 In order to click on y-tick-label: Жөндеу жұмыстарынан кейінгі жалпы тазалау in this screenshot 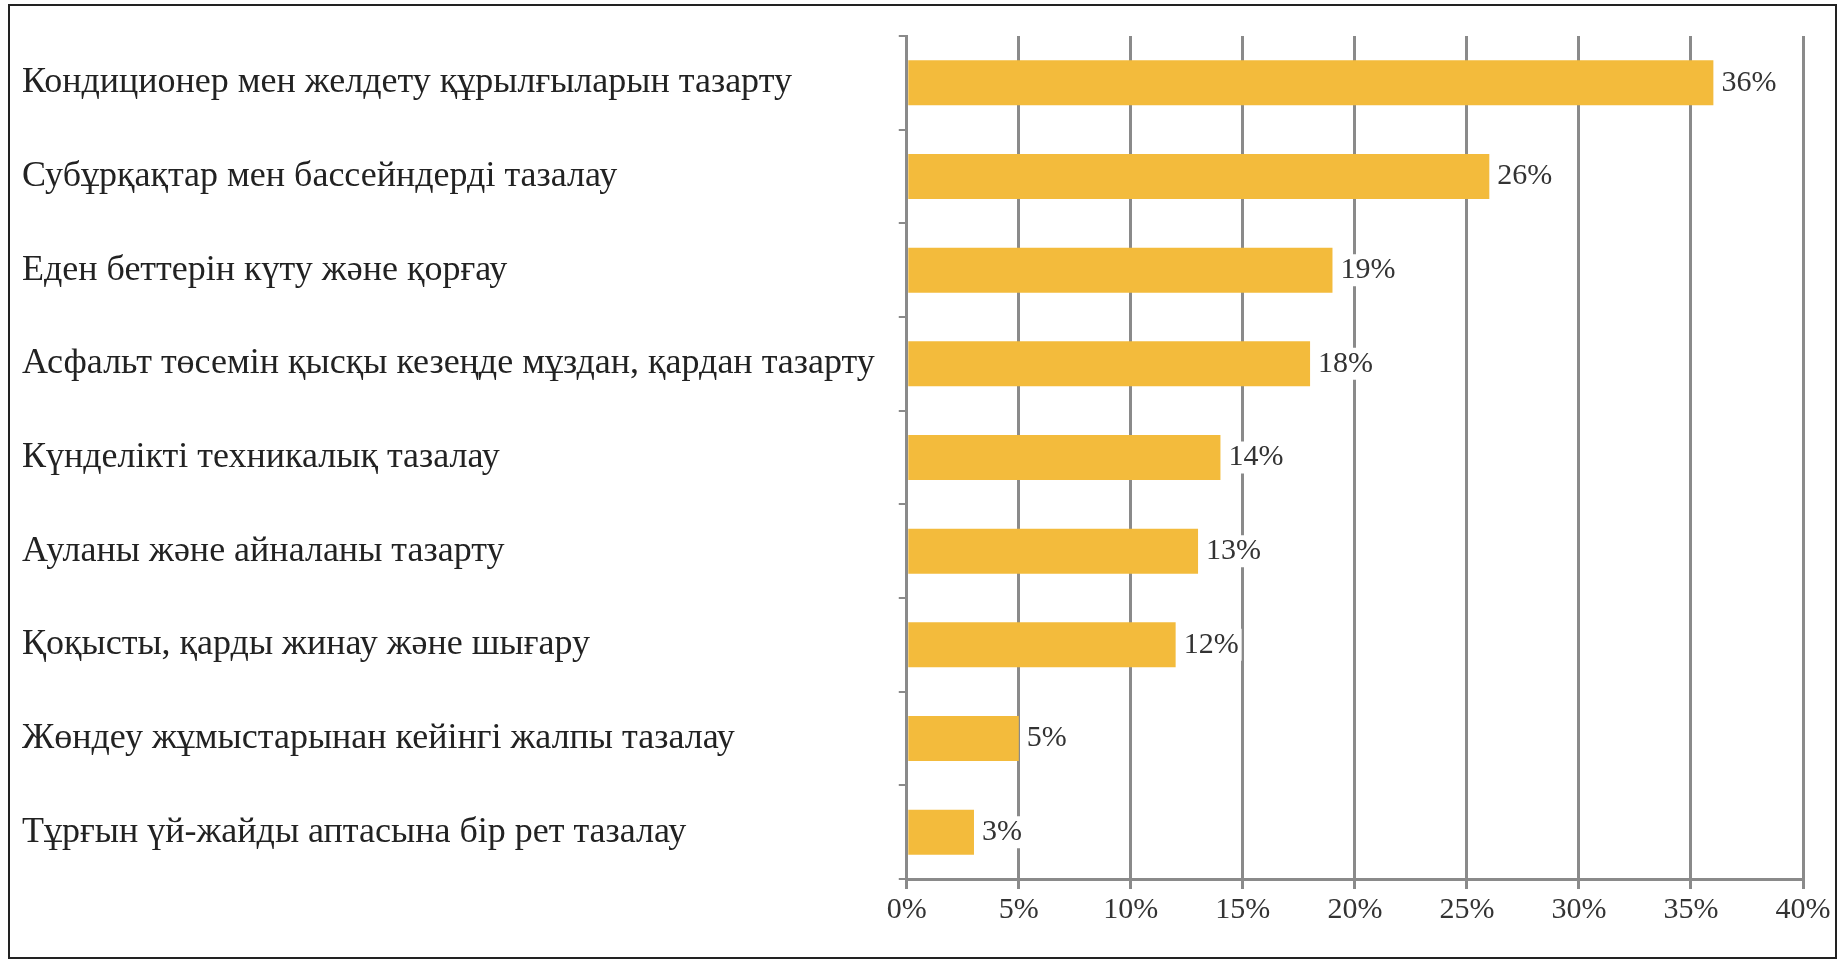, I will do `click(378, 735)`.